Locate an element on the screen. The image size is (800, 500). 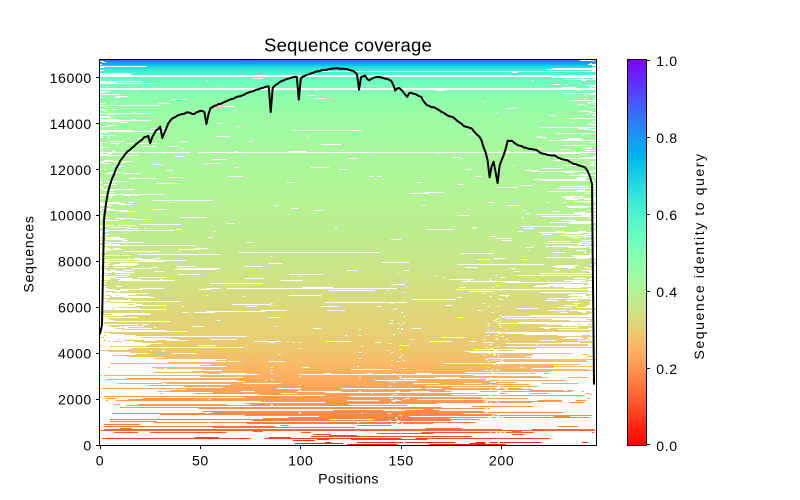
svg-text: Sequences is located at coordinates (28, 253).